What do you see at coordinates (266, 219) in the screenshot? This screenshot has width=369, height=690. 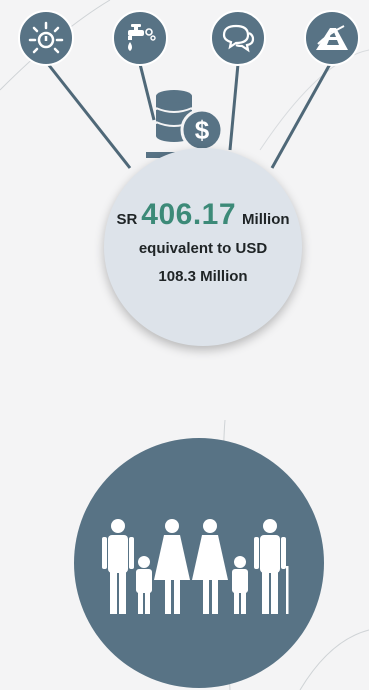 I see `amount-unit: Million` at bounding box center [266, 219].